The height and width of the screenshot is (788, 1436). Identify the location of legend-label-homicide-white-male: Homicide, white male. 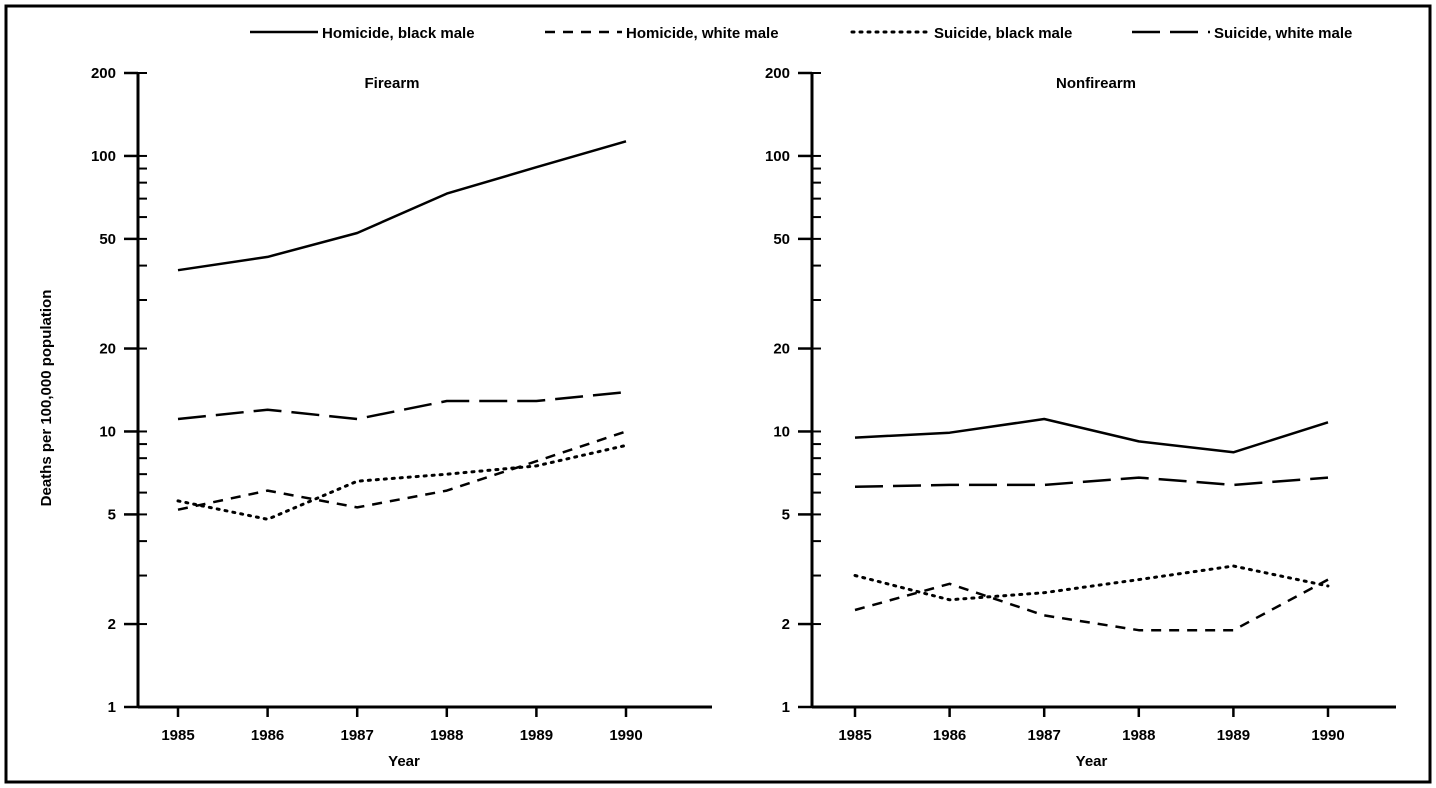
(702, 33).